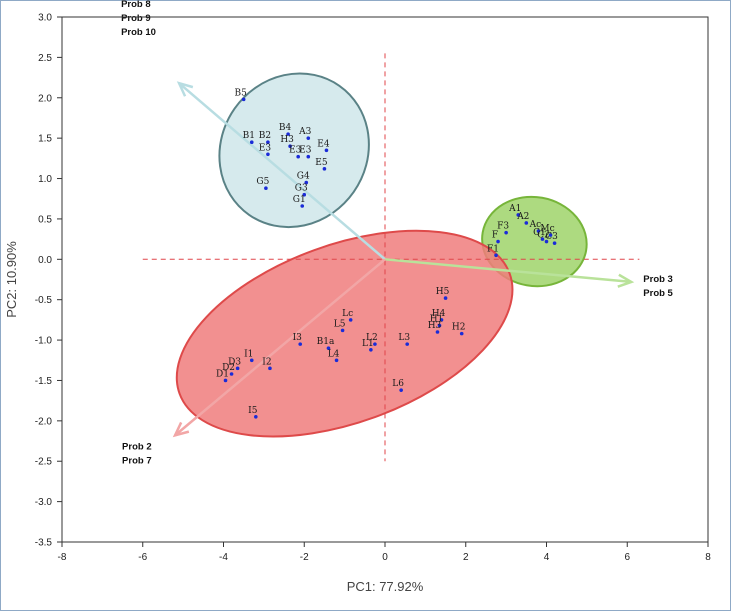 Image resolution: width=731 pixels, height=611 pixels. Describe the element at coordinates (551, 237) in the screenshot. I see `point-label: C3` at that location.